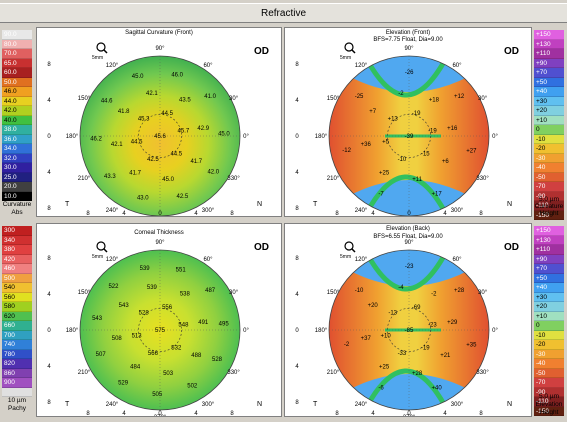 This screenshot has height=422, width=567. I want to click on map-value: 45.6, so click(160, 137).